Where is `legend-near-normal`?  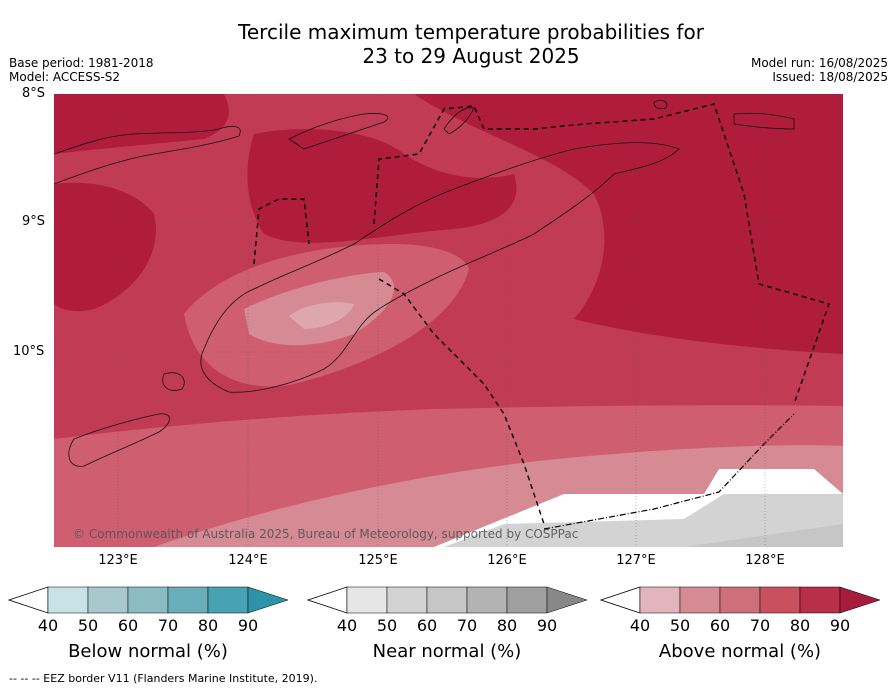
legend-near-normal is located at coordinates (447, 600).